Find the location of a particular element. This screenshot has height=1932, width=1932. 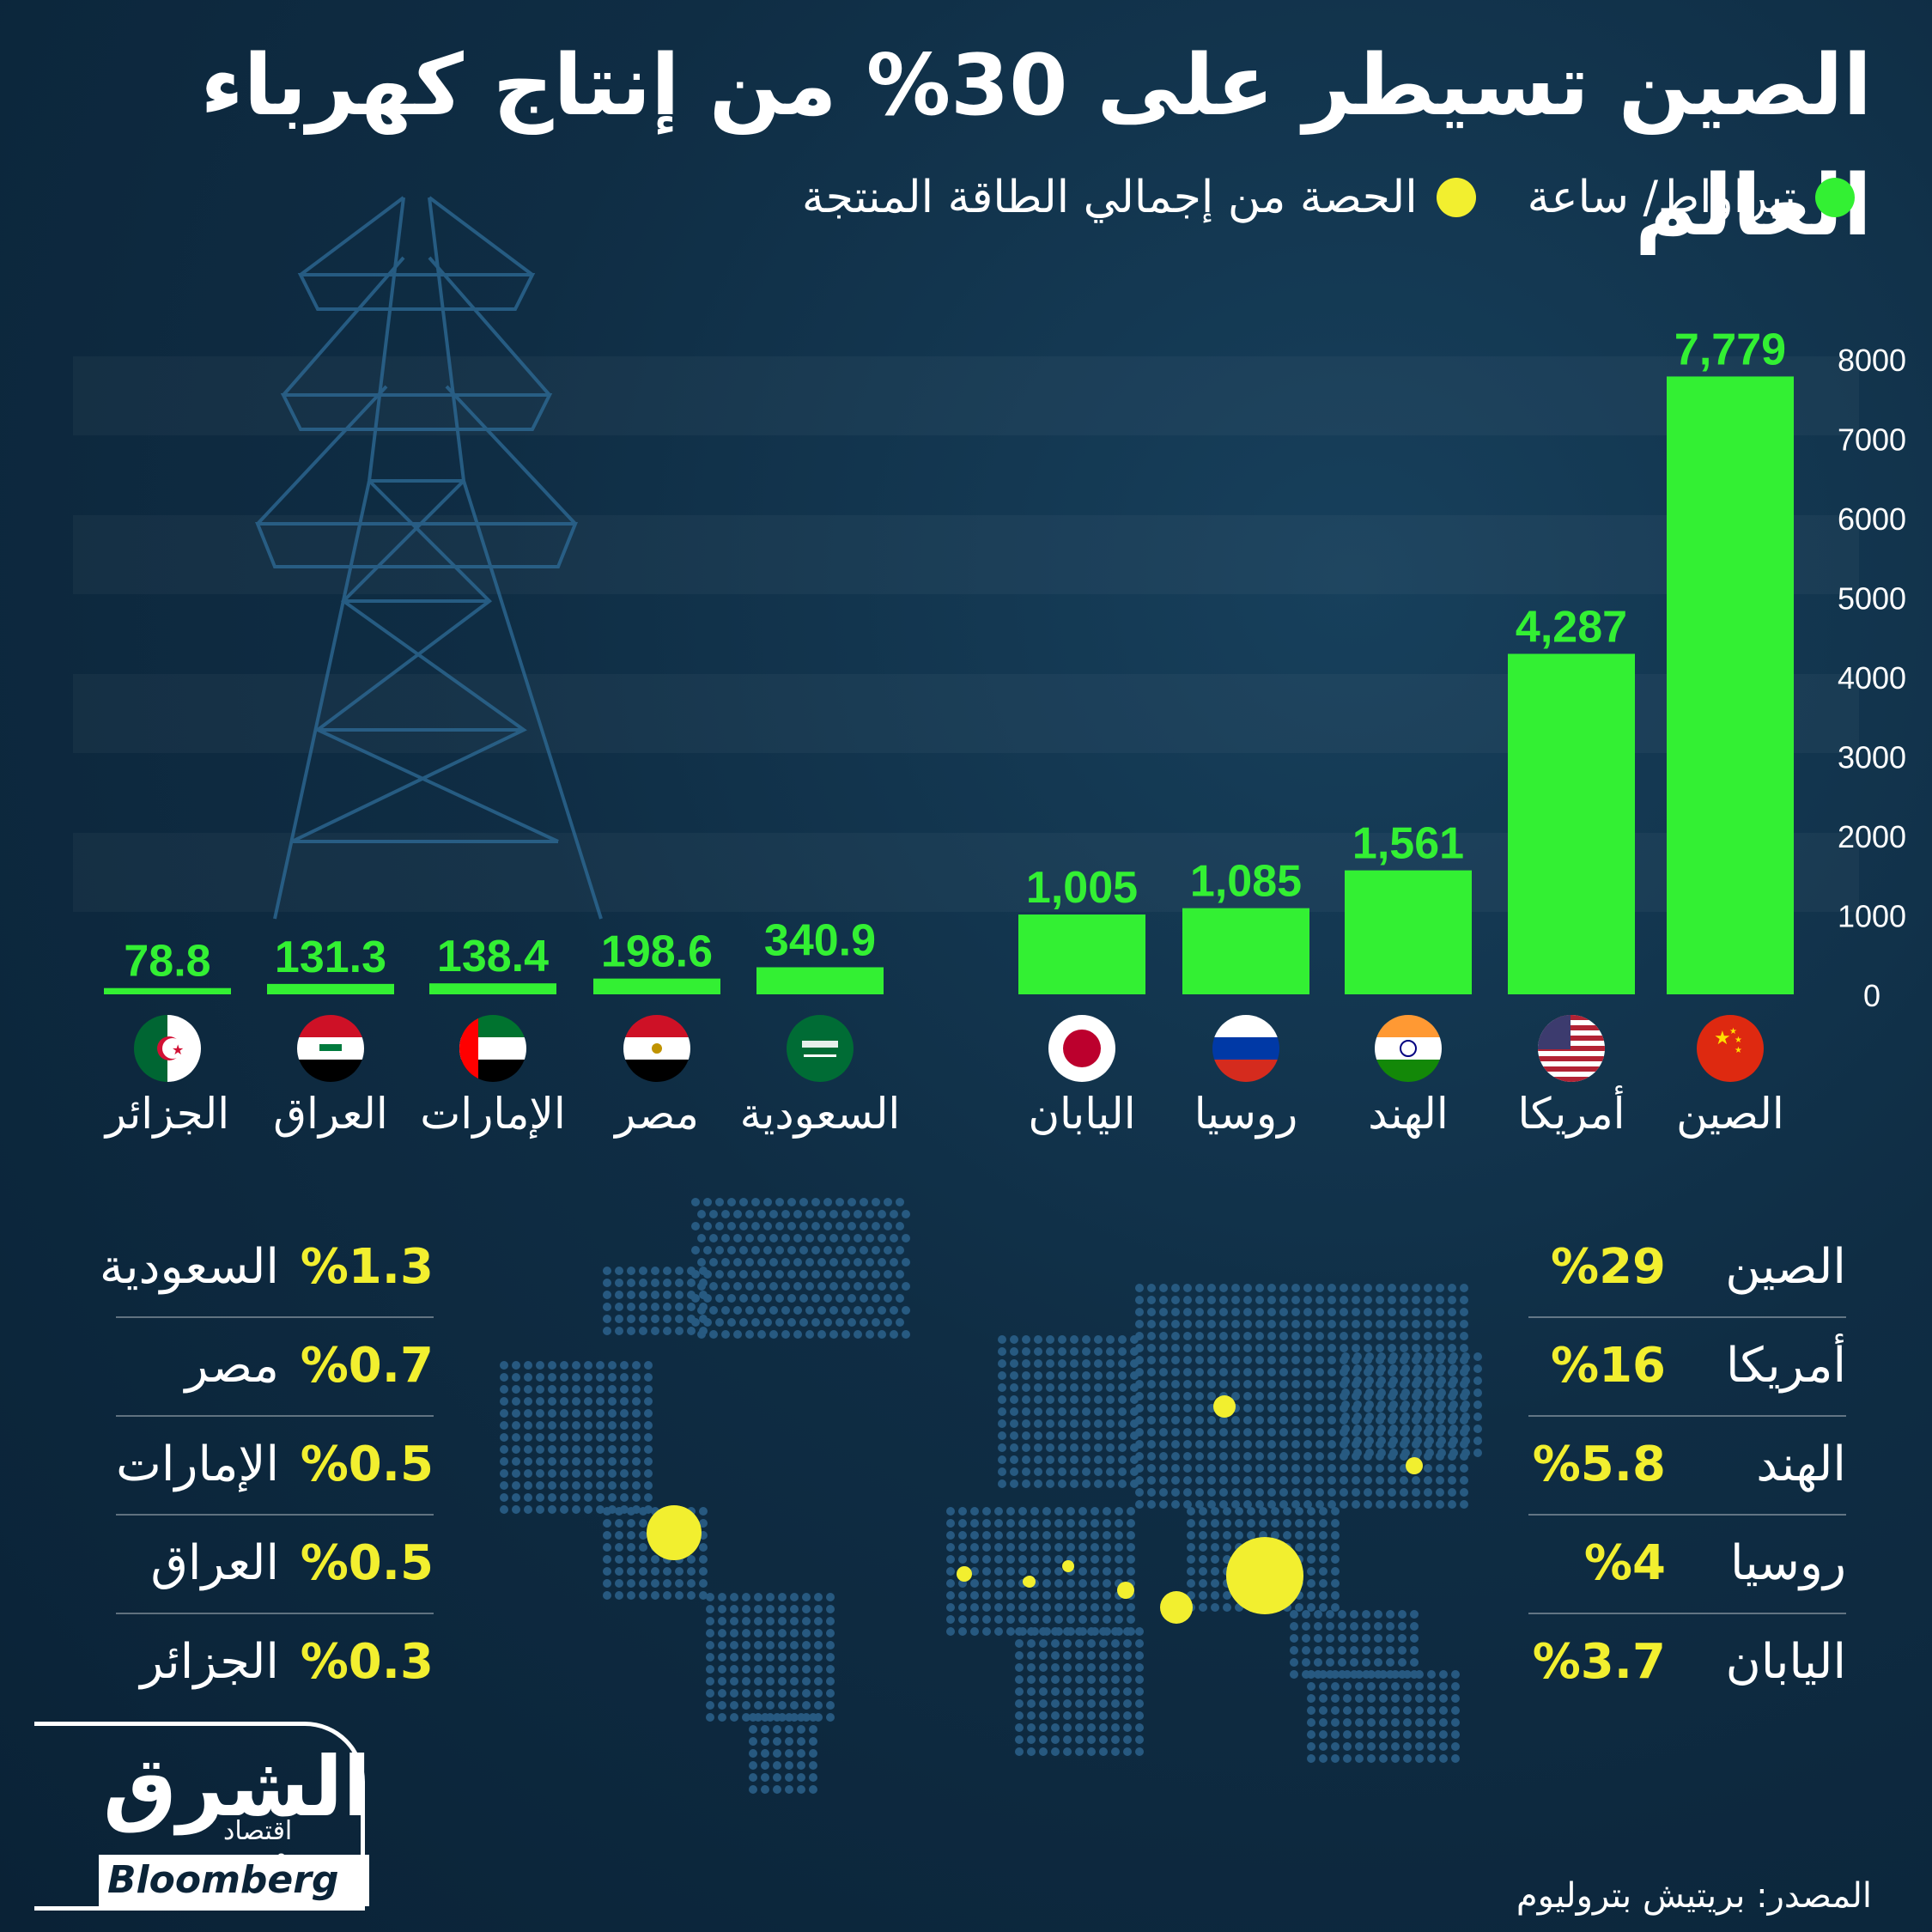

bar-value-label: 1,085 is located at coordinates (1246, 882).